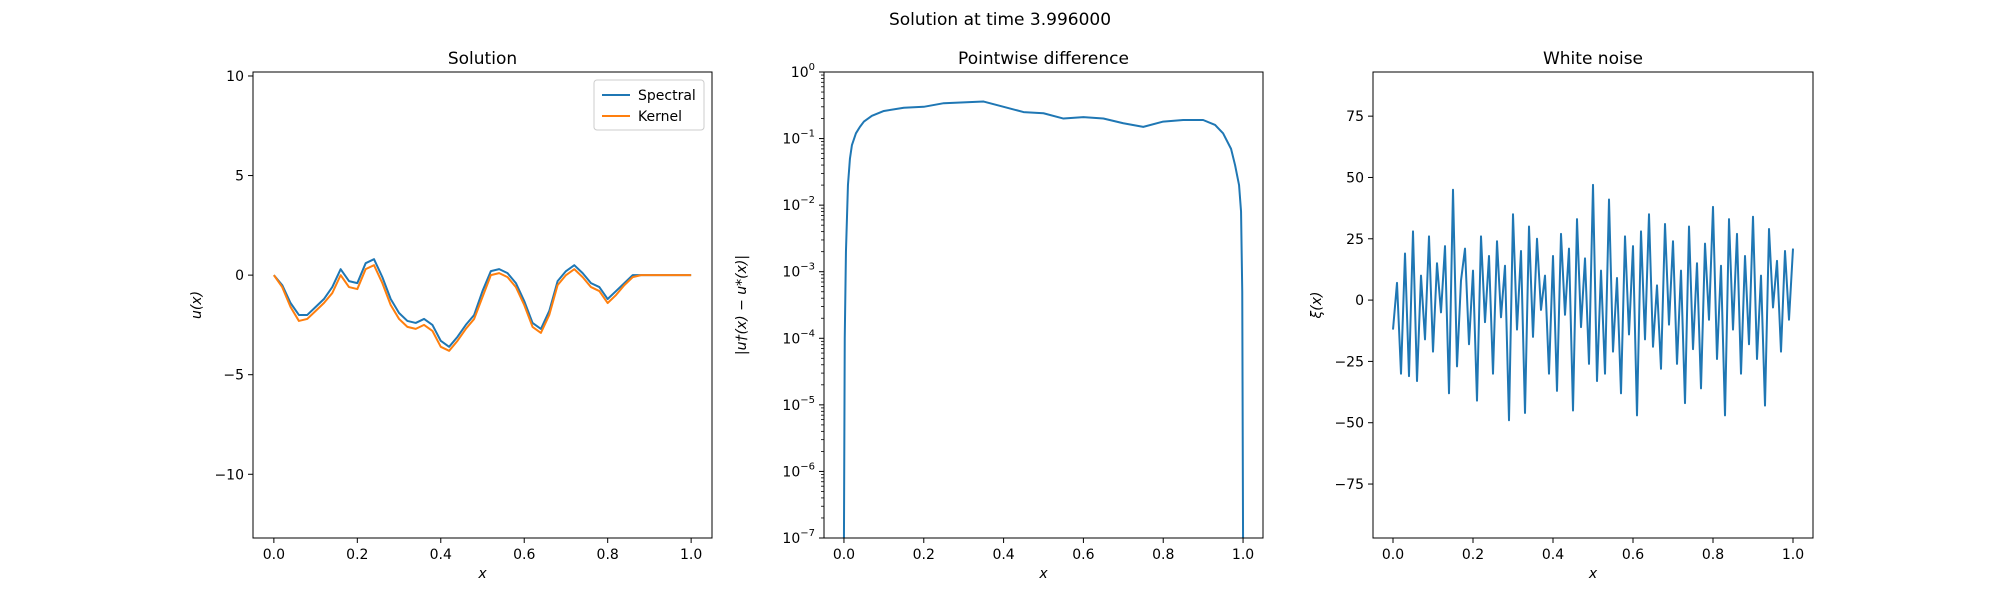 The width and height of the screenshot is (2000, 600). What do you see at coordinates (235, 77) in the screenshot?
I see `y-tick-label: 10` at bounding box center [235, 77].